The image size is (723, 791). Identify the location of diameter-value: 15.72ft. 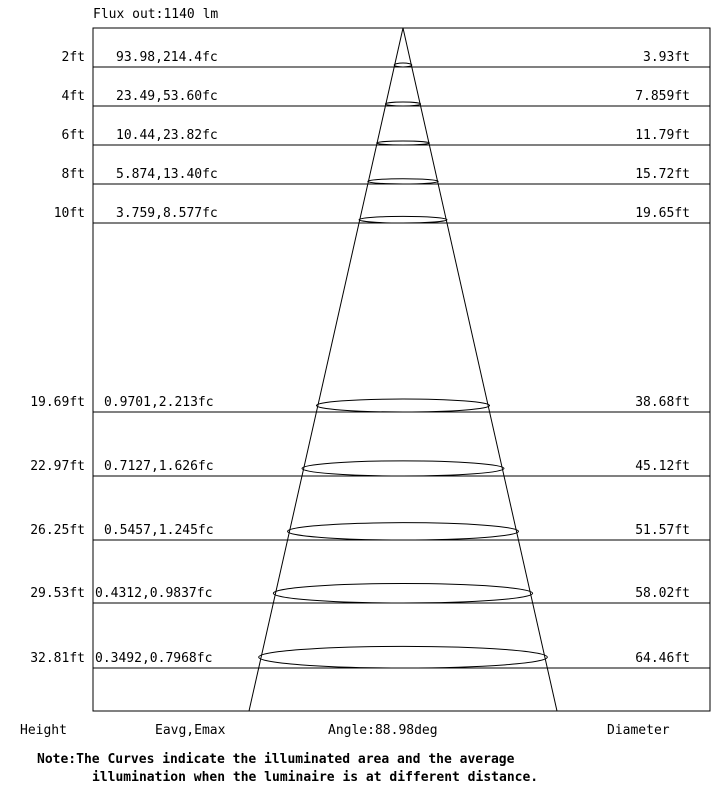
(662, 174).